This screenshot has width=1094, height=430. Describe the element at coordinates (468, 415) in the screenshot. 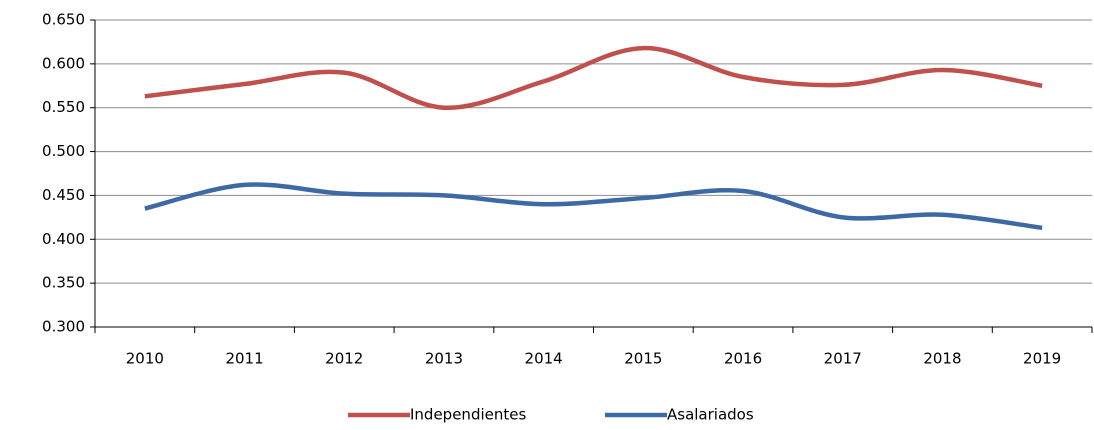

I see `legend-label: Independientes` at that location.